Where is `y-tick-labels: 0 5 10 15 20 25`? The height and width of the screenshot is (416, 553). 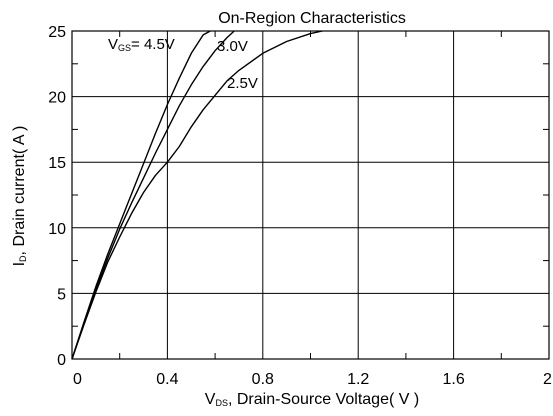 y-tick-labels: 0 5 10 15 20 25 is located at coordinates (57, 196).